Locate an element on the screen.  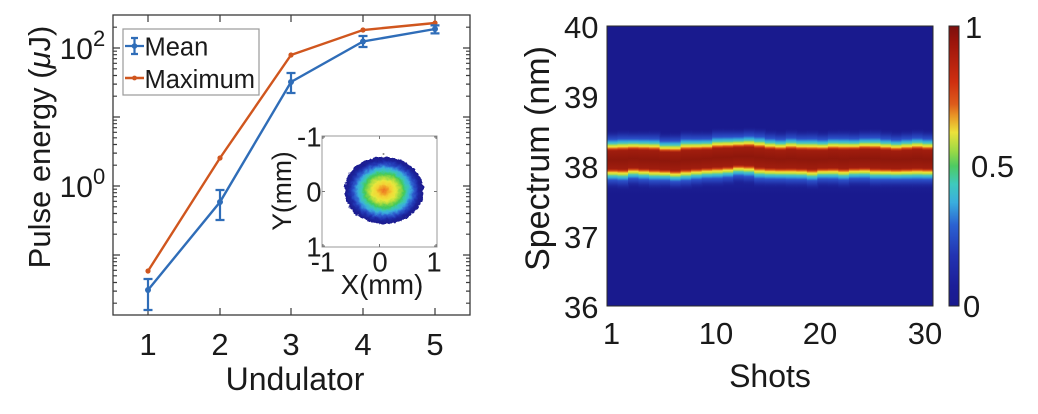
svg-text: 20 is located at coordinates (820, 333).